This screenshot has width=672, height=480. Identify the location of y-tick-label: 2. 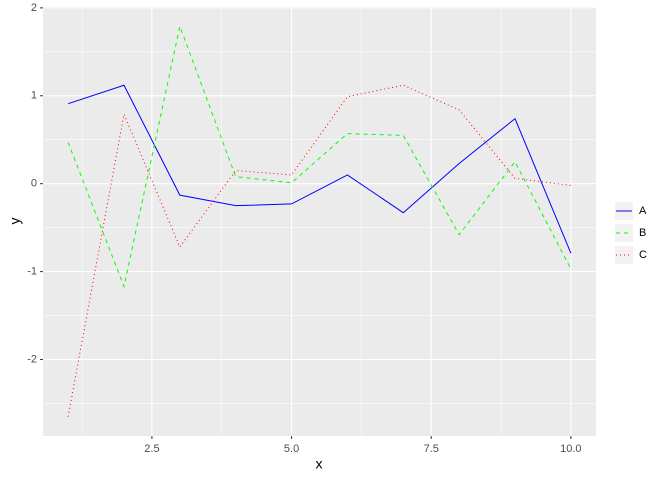
(34, 8).